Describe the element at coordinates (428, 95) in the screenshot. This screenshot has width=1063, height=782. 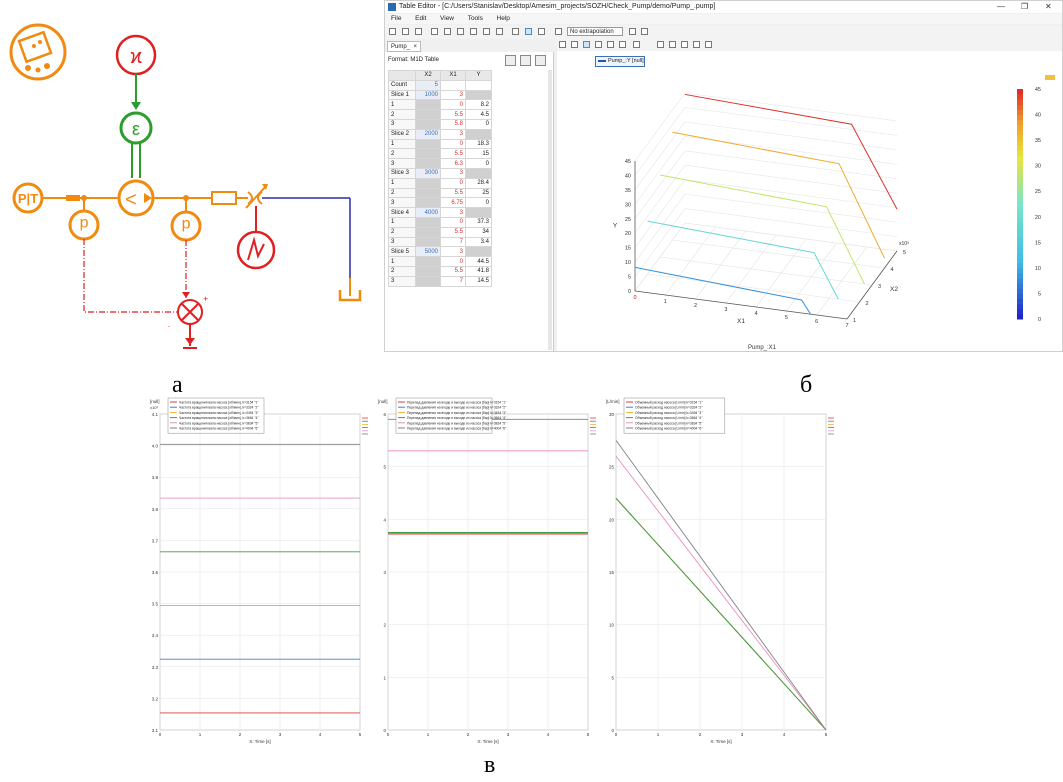
I see `slice-x2-value: 1000` at that location.